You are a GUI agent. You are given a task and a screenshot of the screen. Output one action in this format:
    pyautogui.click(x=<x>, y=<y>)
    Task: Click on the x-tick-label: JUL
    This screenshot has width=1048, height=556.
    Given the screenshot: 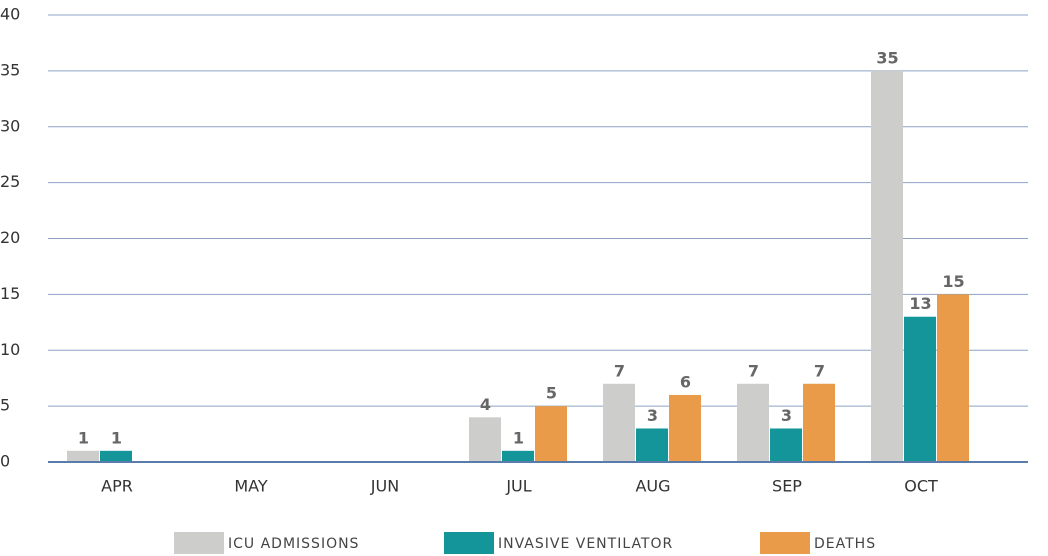 What is the action you would take?
    pyautogui.click(x=518, y=486)
    